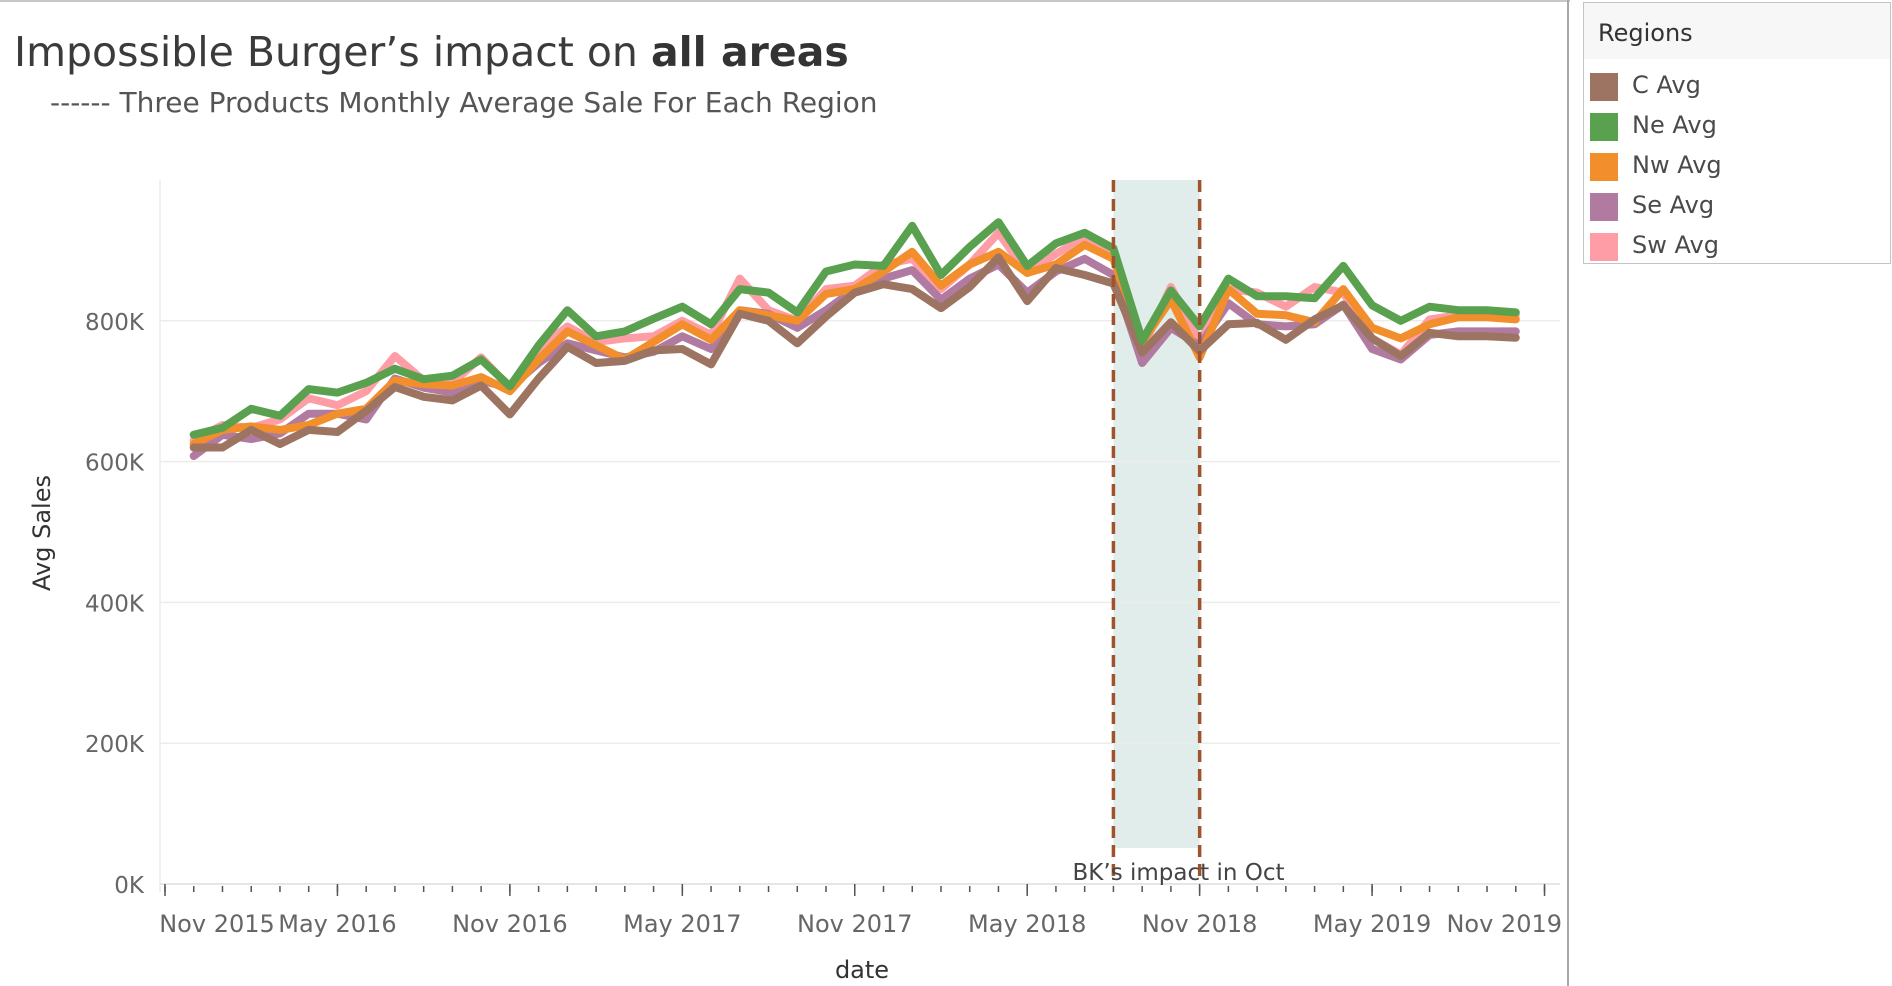 The width and height of the screenshot is (1892, 986). Describe the element at coordinates (855, 924) in the screenshot. I see `x-tick-label: Nov 2017` at that location.